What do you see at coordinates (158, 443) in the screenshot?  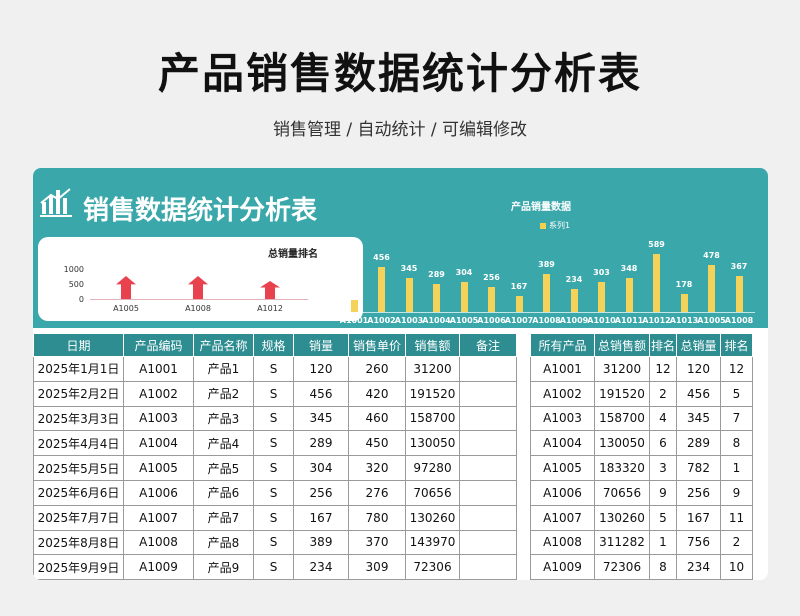 I see `table-cell: A1004` at bounding box center [158, 443].